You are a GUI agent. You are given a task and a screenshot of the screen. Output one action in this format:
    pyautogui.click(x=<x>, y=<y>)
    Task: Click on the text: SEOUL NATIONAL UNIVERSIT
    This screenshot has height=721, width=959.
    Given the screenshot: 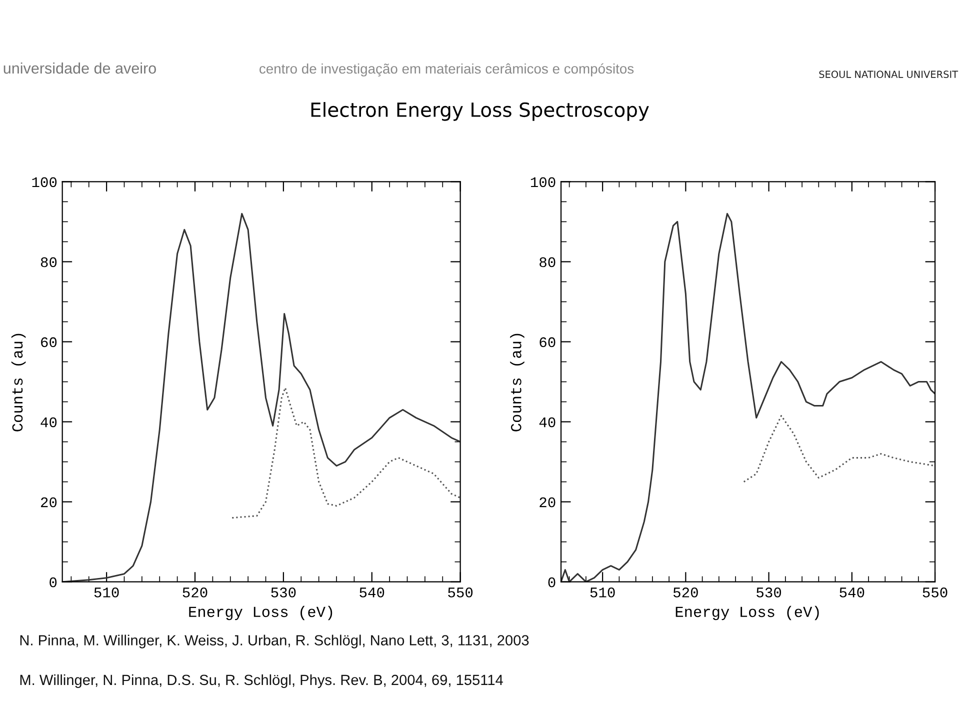 What is the action you would take?
    pyautogui.click(x=888, y=74)
    